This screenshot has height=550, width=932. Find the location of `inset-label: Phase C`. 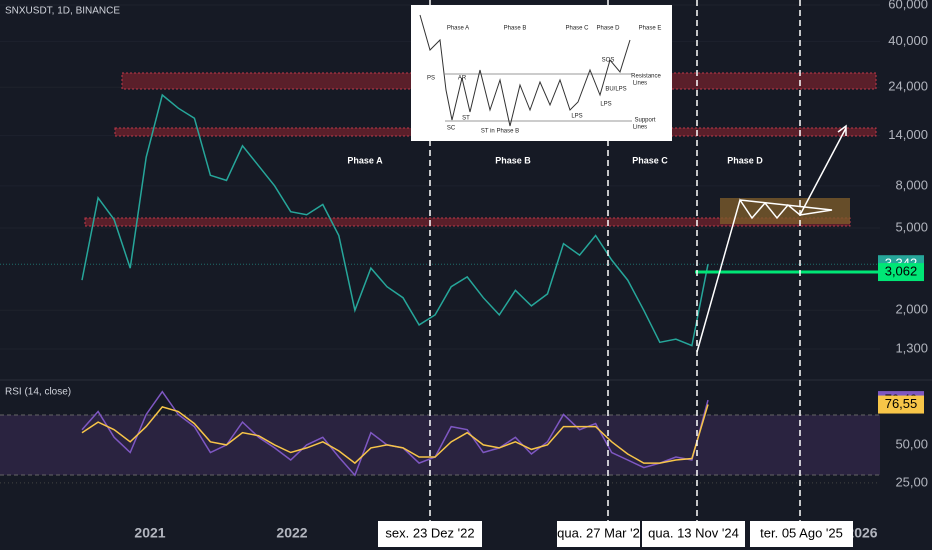

inset-label: Phase C is located at coordinates (577, 29).